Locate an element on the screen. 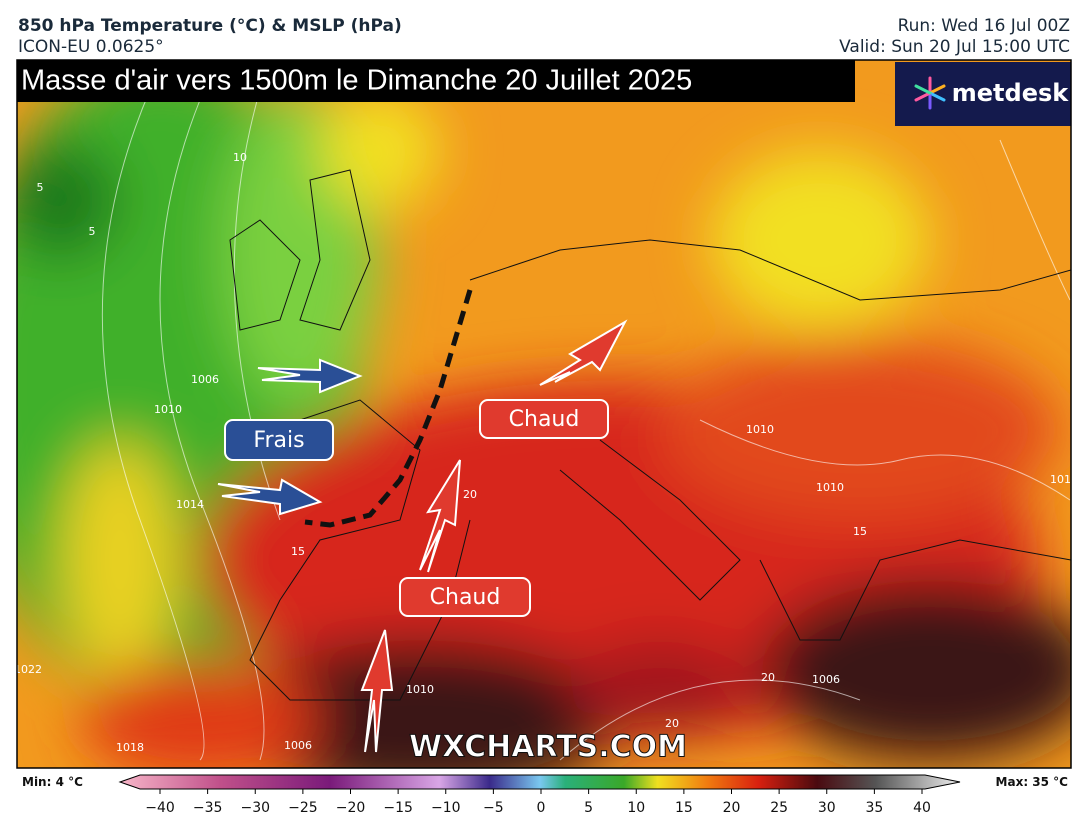 The image size is (1088, 833). colorbar-tick-label: 5 is located at coordinates (588, 808).